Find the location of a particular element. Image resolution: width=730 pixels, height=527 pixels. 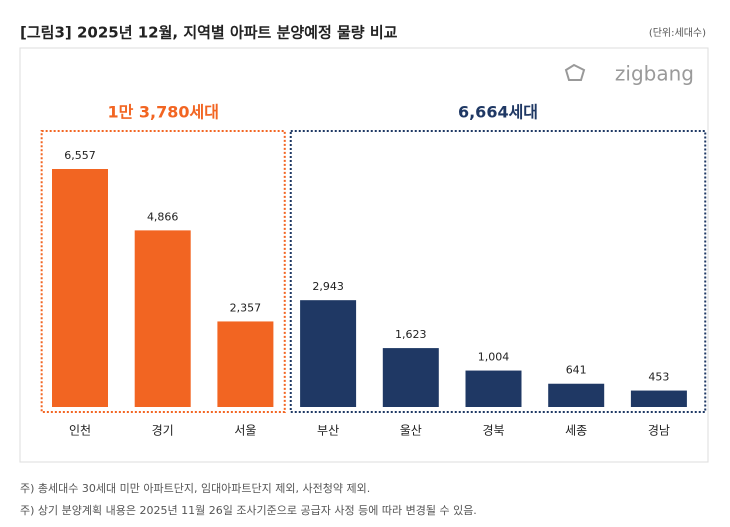

x-tick-label: 세종 is located at coordinates (576, 431).